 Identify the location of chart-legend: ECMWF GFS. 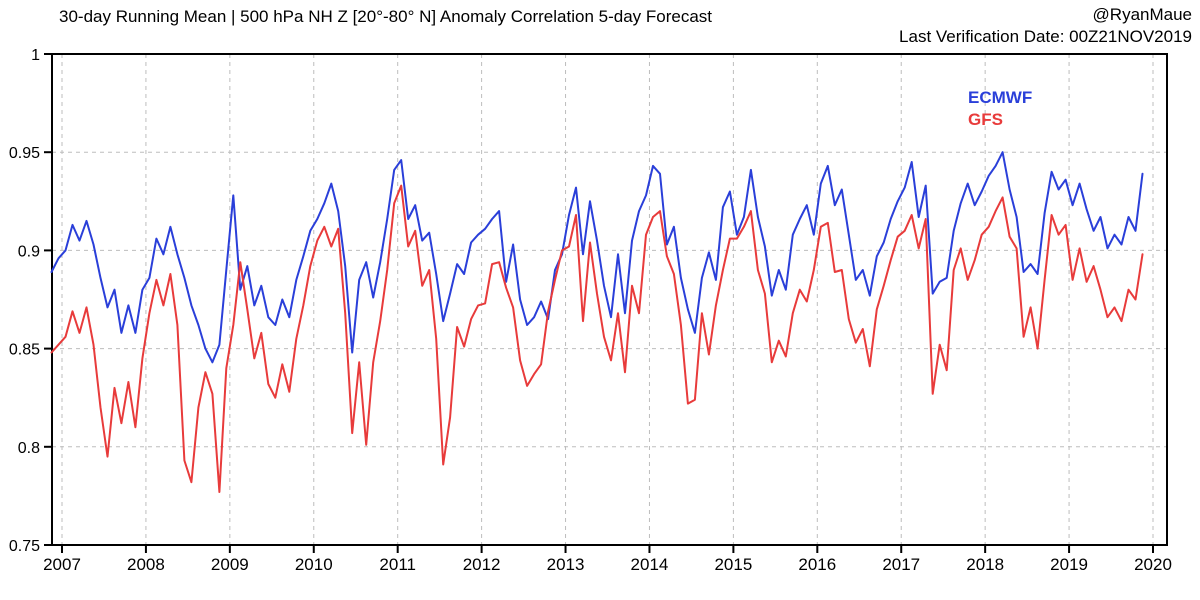
(1000, 109).